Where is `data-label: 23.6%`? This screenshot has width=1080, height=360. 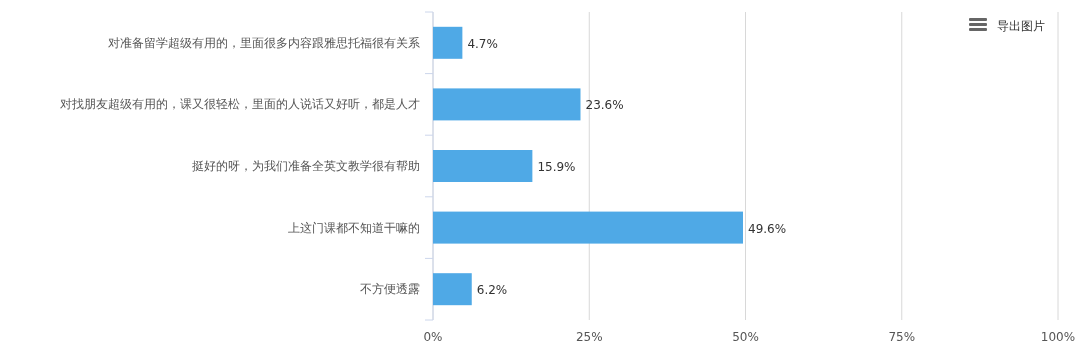 data-label: 23.6% is located at coordinates (604, 105).